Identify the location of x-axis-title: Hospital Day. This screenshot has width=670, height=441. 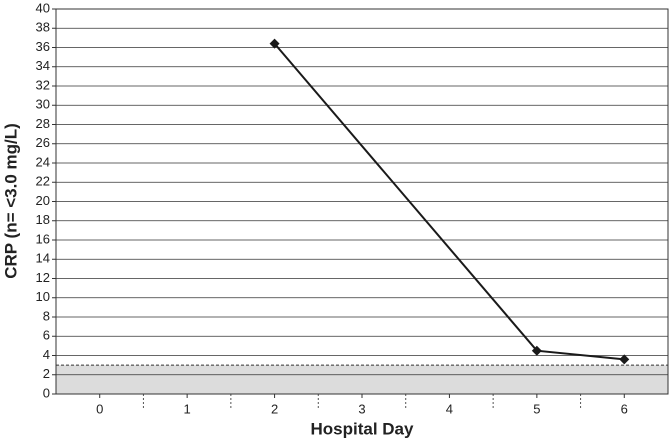
(363, 428).